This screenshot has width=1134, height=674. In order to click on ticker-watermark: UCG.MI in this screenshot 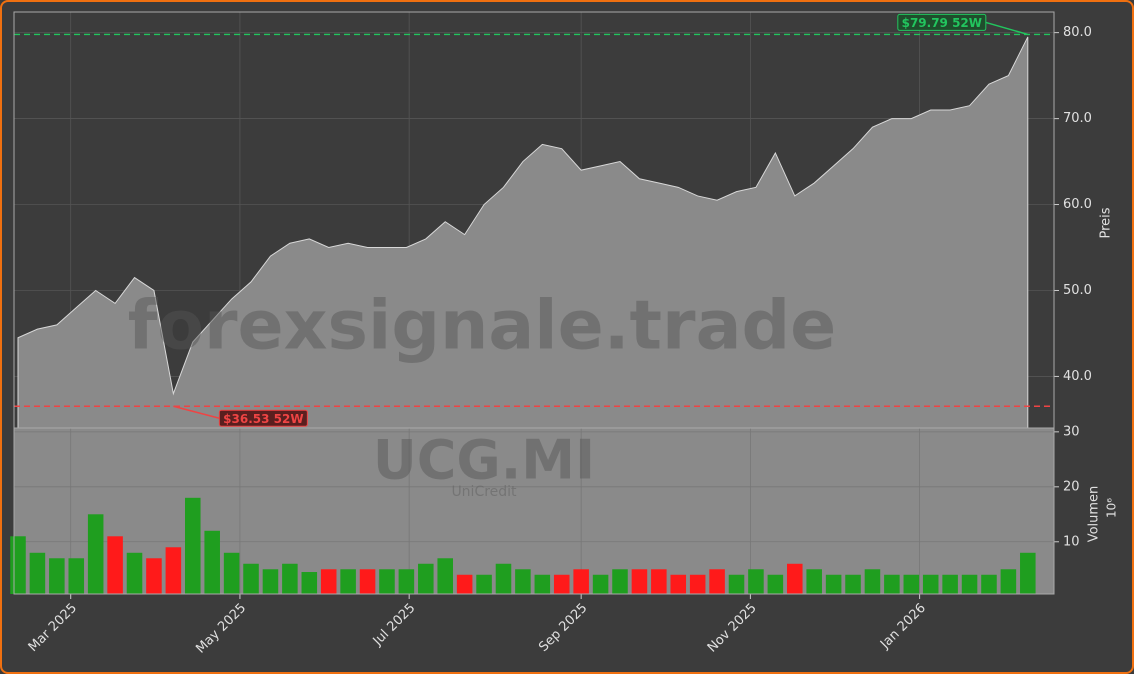, I will do `click(484, 460)`.